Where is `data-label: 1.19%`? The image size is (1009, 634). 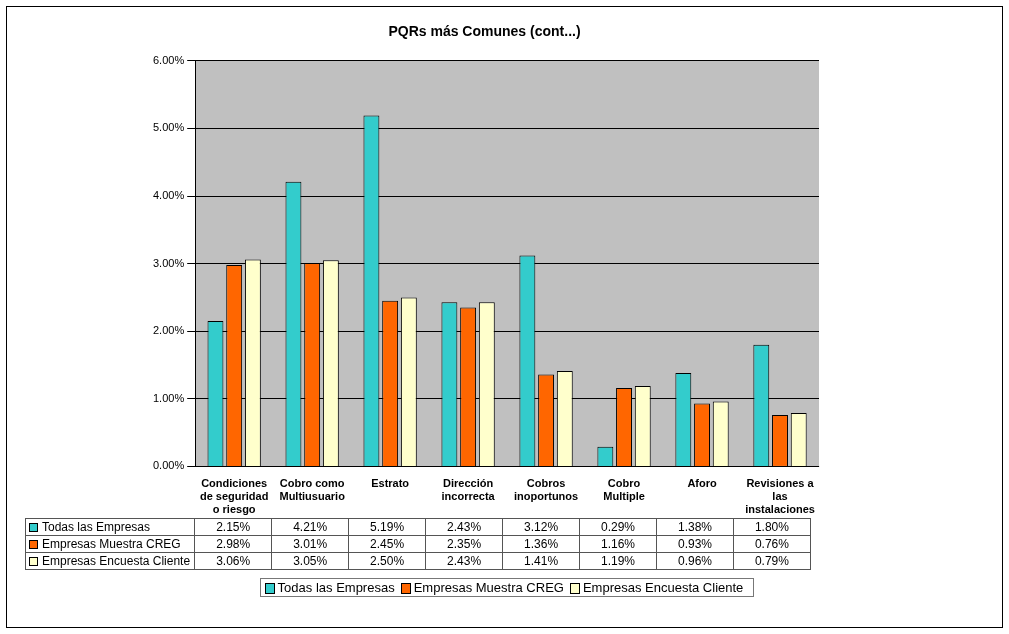 data-label: 1.19% is located at coordinates (618, 561).